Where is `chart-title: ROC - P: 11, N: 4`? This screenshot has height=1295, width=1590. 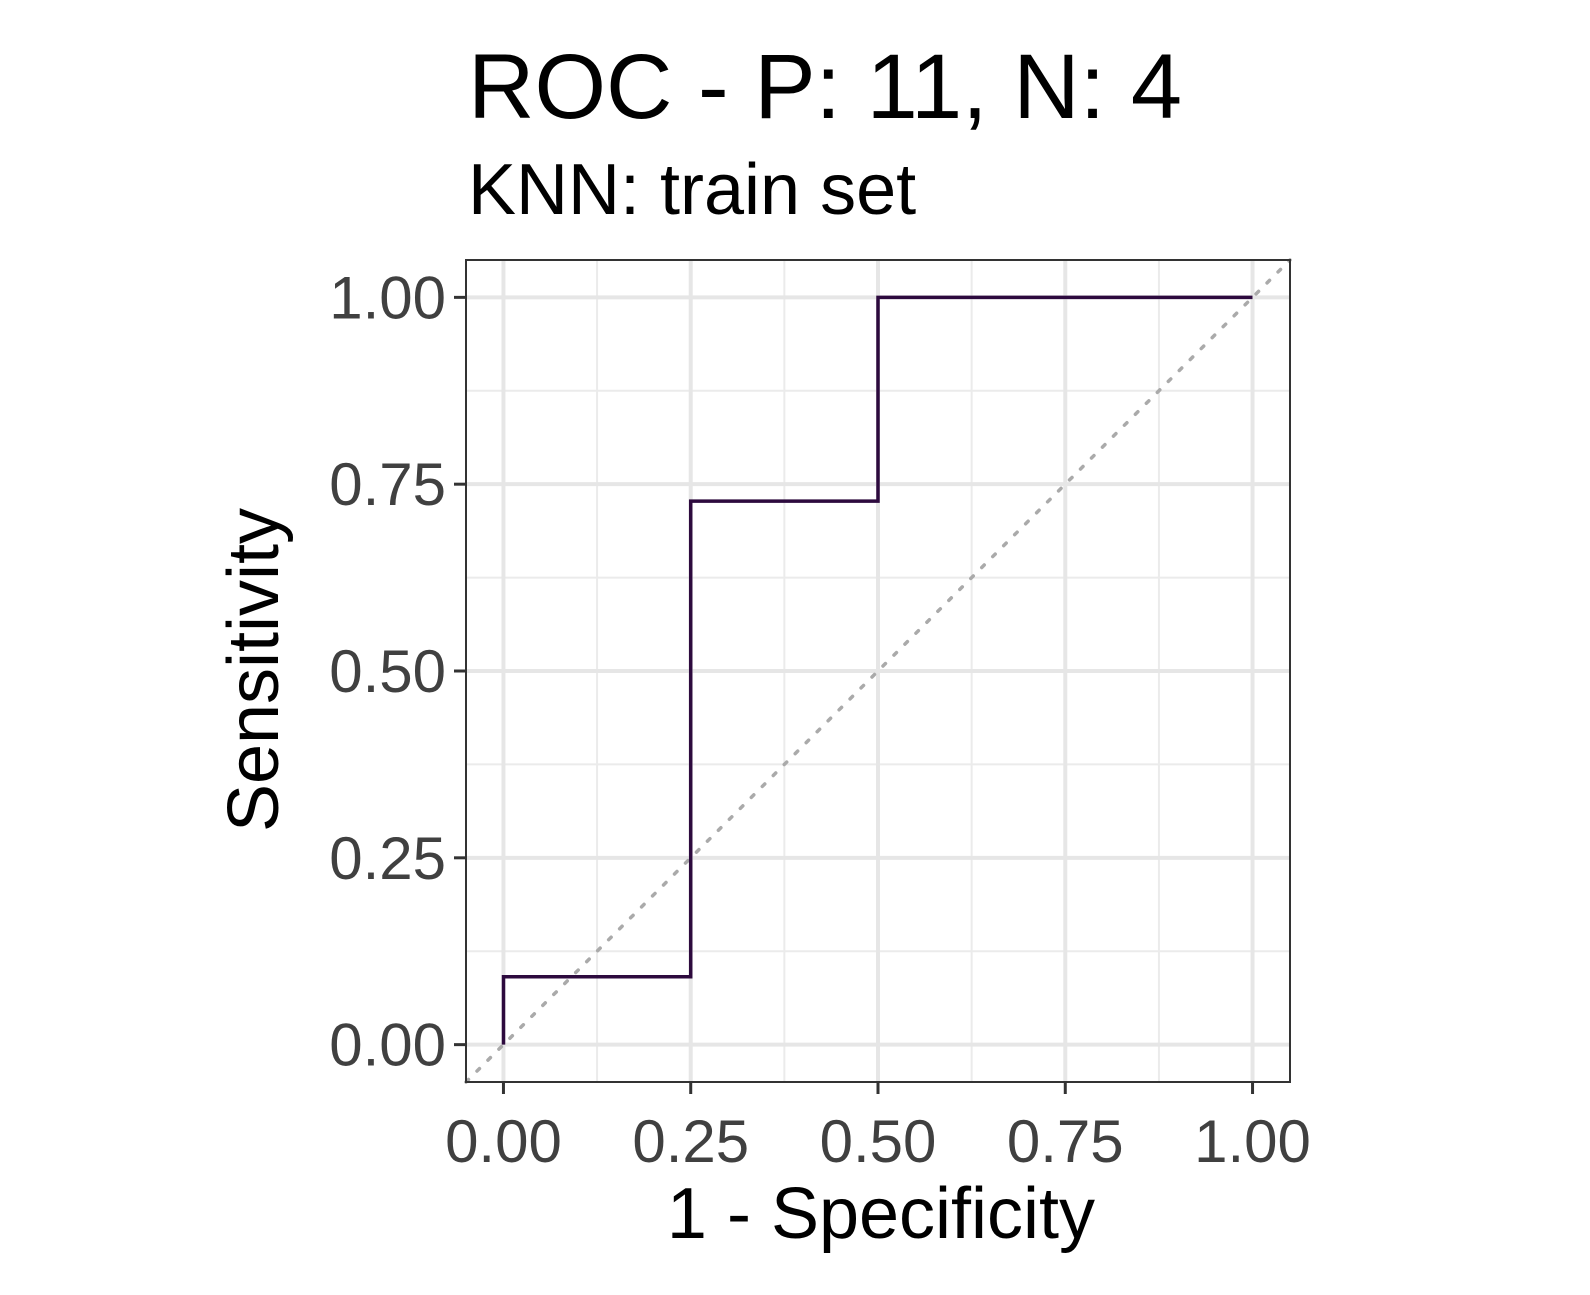
chart-title: ROC - P: 11, N: 4 is located at coordinates (825, 87).